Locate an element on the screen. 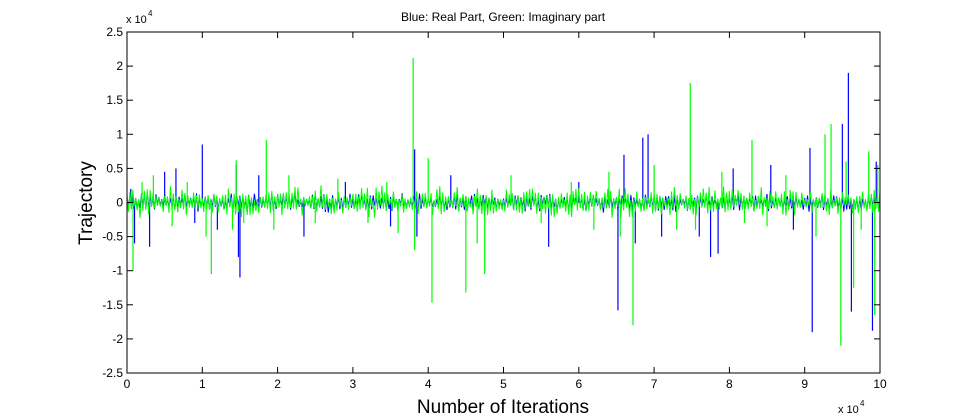 This screenshot has width=974, height=420. y-tick-label: -1 is located at coordinates (117, 271).